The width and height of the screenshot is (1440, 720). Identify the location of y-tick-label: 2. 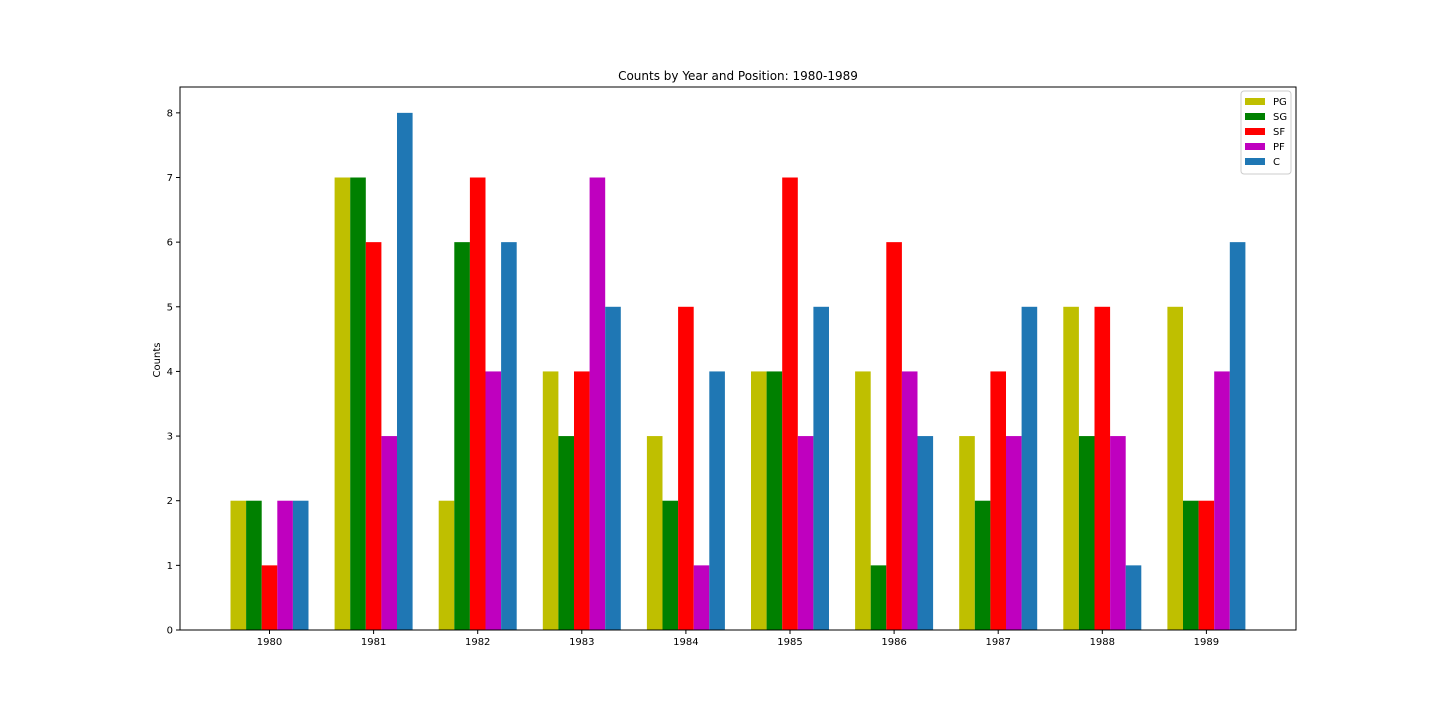
(170, 501).